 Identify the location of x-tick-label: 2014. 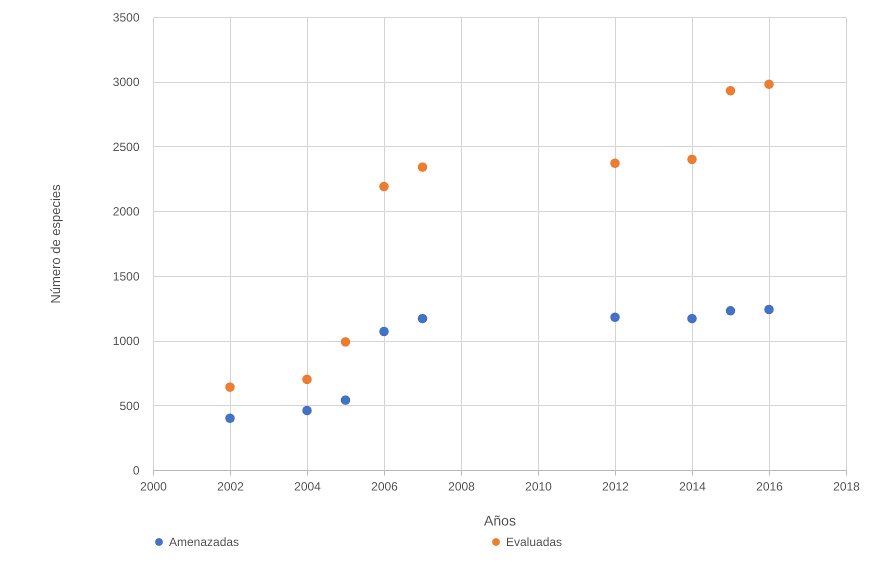
(692, 487).